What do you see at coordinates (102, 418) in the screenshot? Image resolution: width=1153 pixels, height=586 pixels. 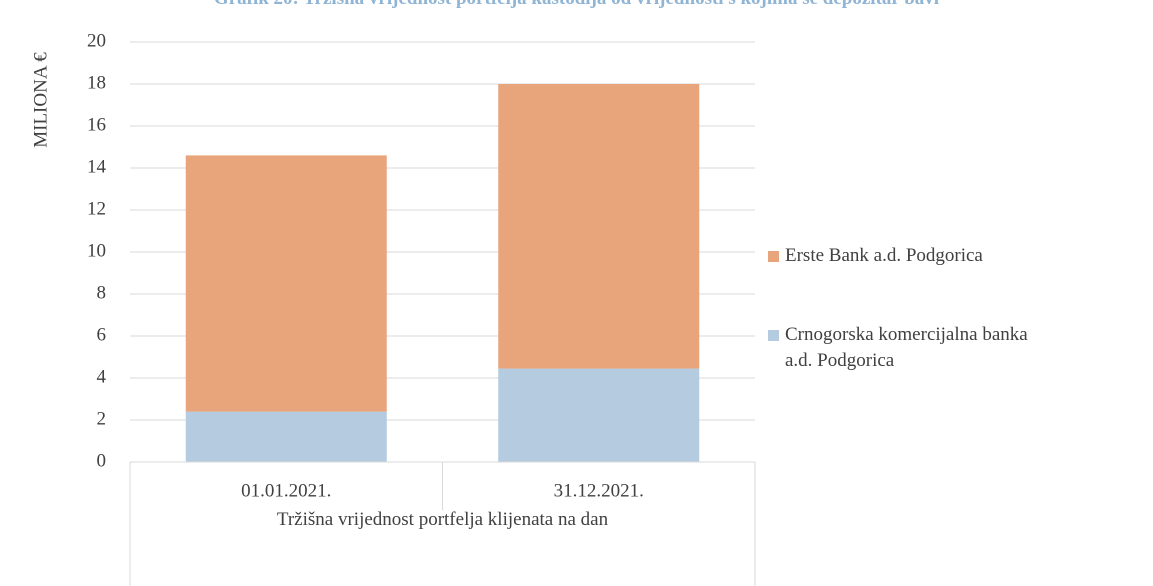 I see `y-tick-label: 2` at bounding box center [102, 418].